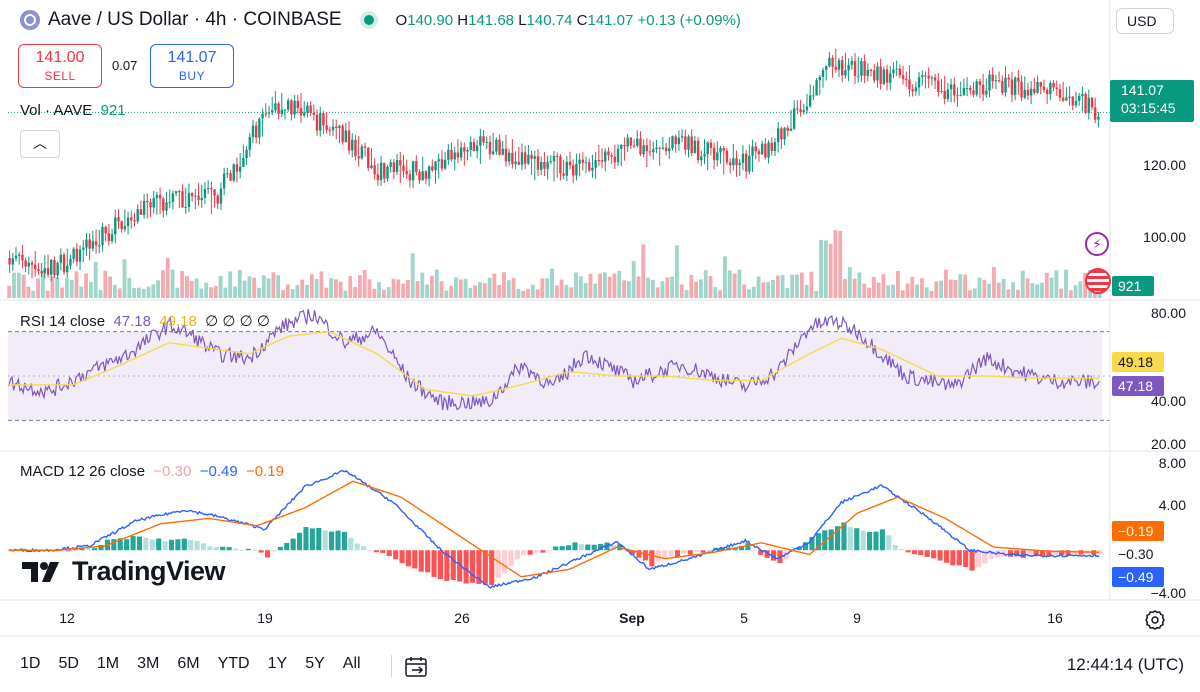  I want to click on rsi-ma-line, so click(554, 363).